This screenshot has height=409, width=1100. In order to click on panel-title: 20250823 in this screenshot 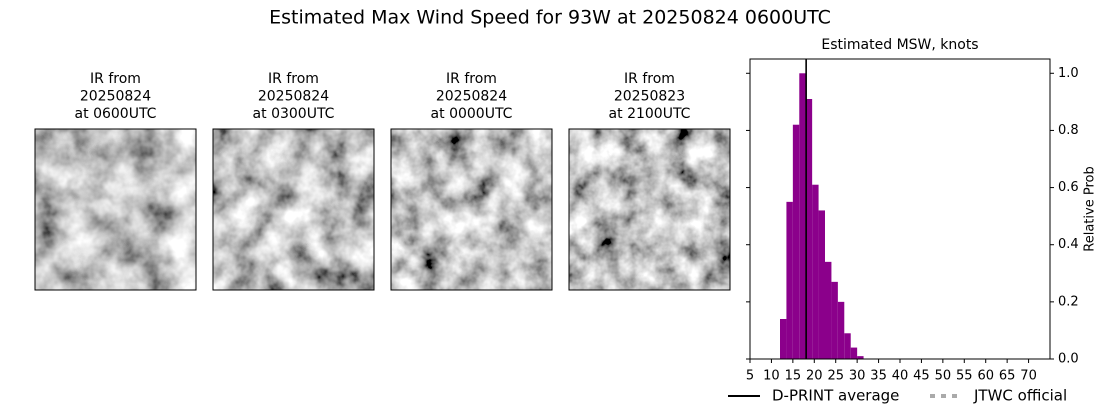, I will do `click(649, 97)`.